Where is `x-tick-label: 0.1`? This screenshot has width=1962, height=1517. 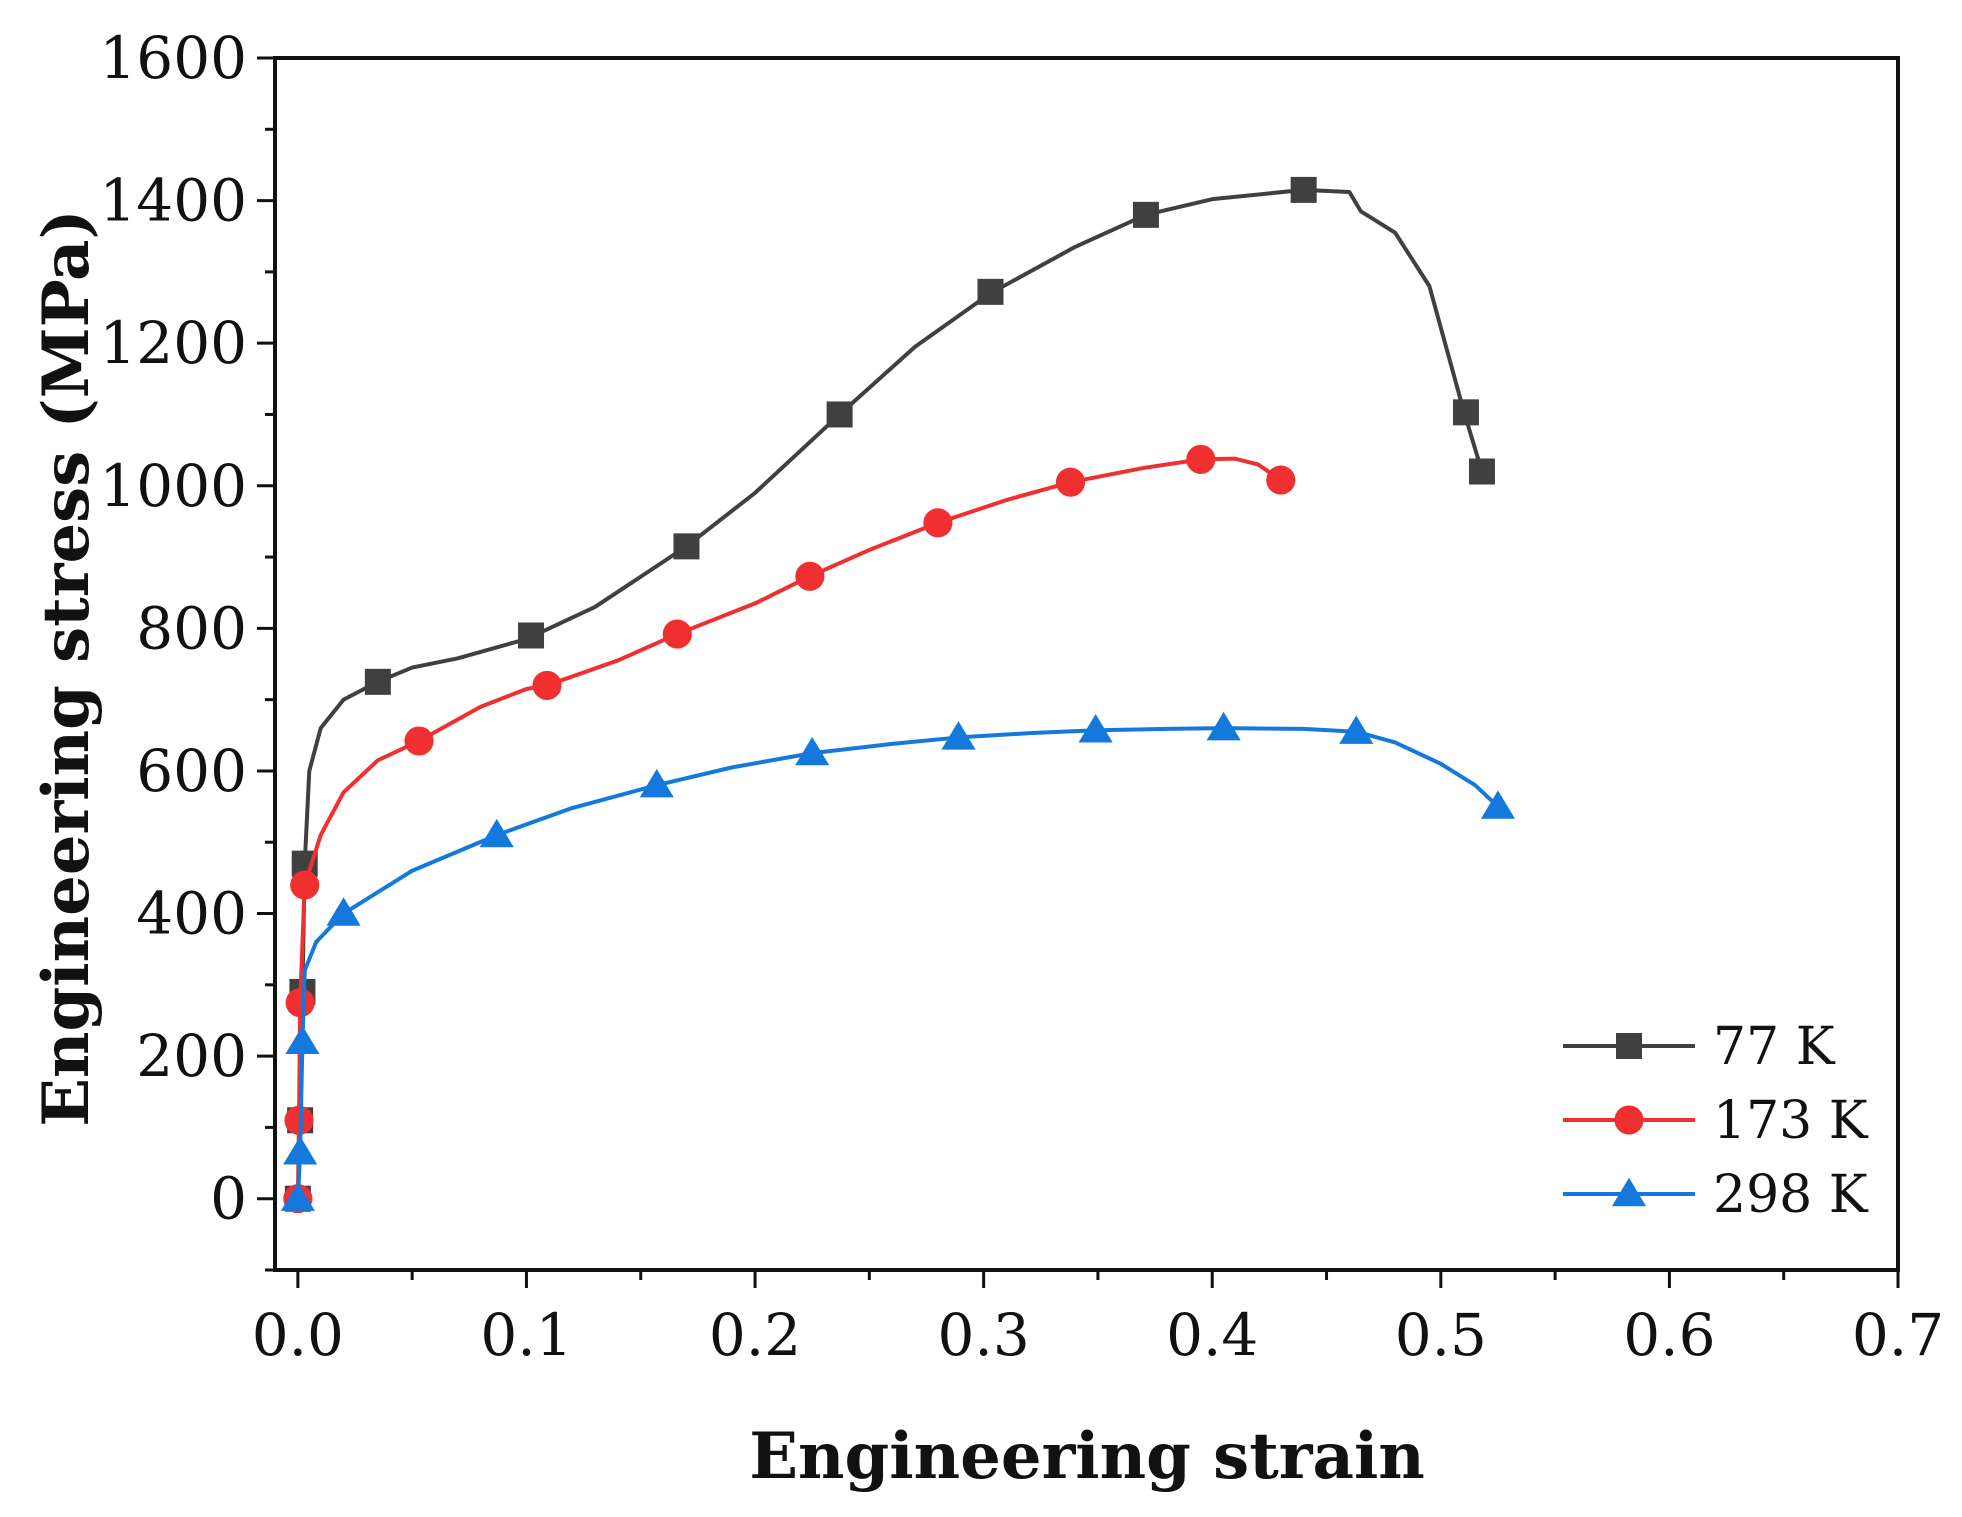 x-tick-label: 0.1 is located at coordinates (526, 1335).